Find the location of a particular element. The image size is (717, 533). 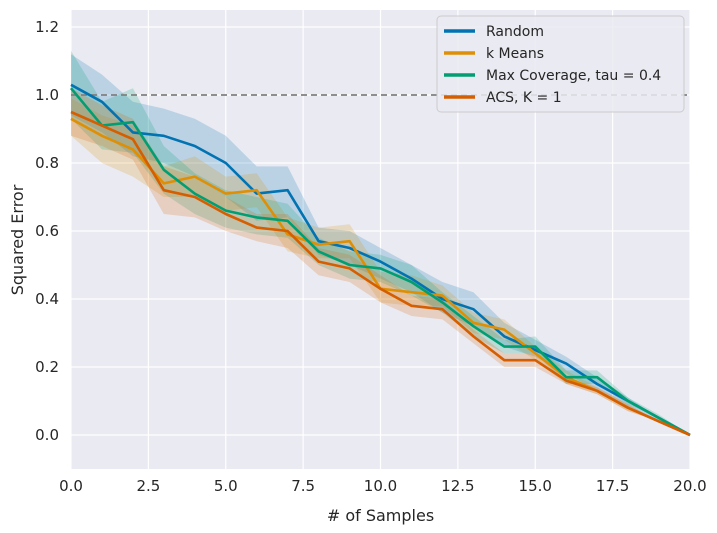

legend-entry: k Means is located at coordinates (515, 54).